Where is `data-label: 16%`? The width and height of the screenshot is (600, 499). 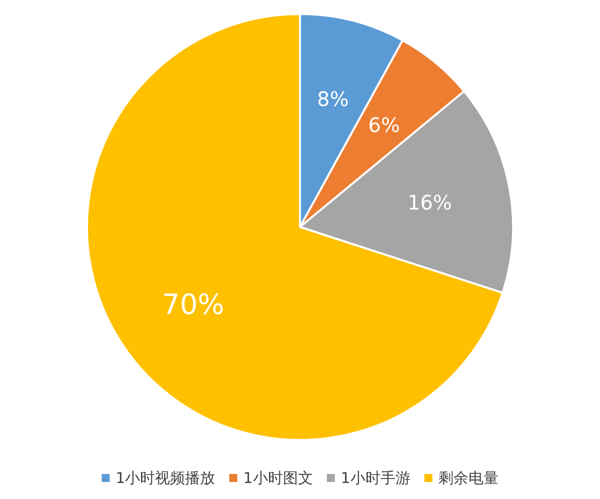 data-label: 16% is located at coordinates (429, 202).